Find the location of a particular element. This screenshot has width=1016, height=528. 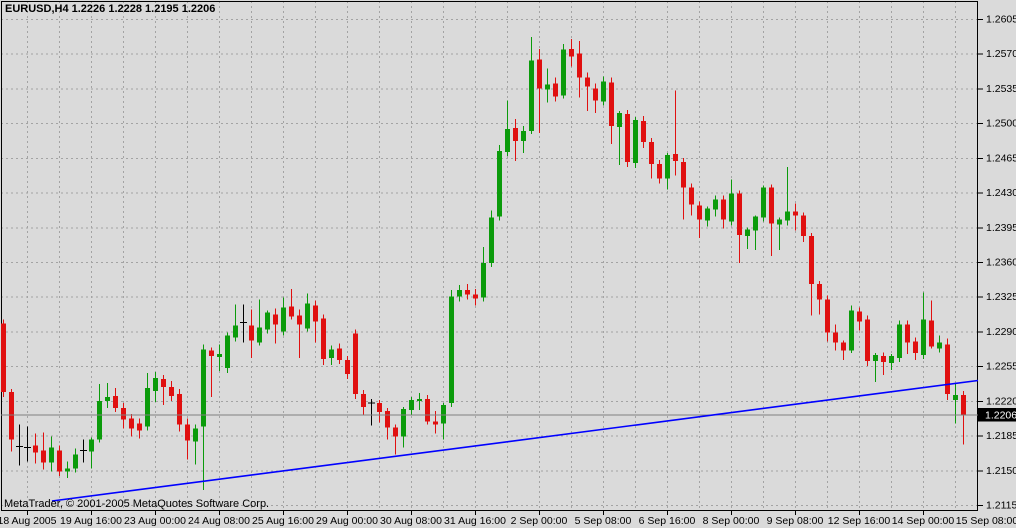

price-axis-label: 1.2115 is located at coordinates (1001, 506).